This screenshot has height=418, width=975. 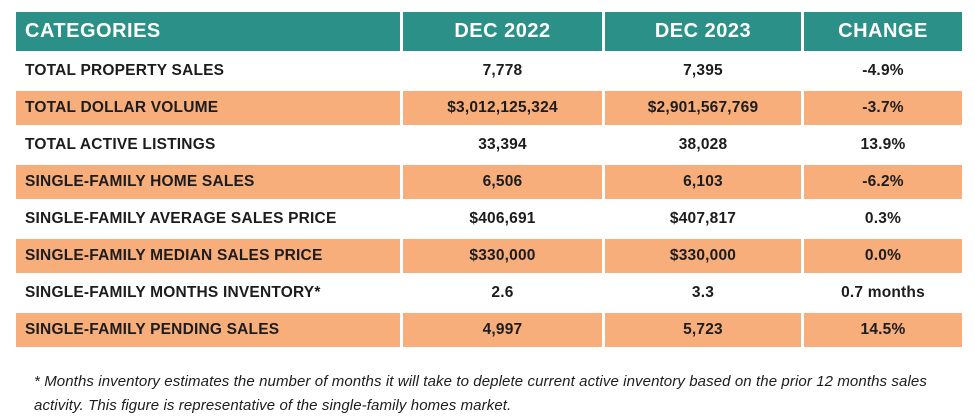 What do you see at coordinates (701, 330) in the screenshot?
I see `cell-dec-2023: 5,723` at bounding box center [701, 330].